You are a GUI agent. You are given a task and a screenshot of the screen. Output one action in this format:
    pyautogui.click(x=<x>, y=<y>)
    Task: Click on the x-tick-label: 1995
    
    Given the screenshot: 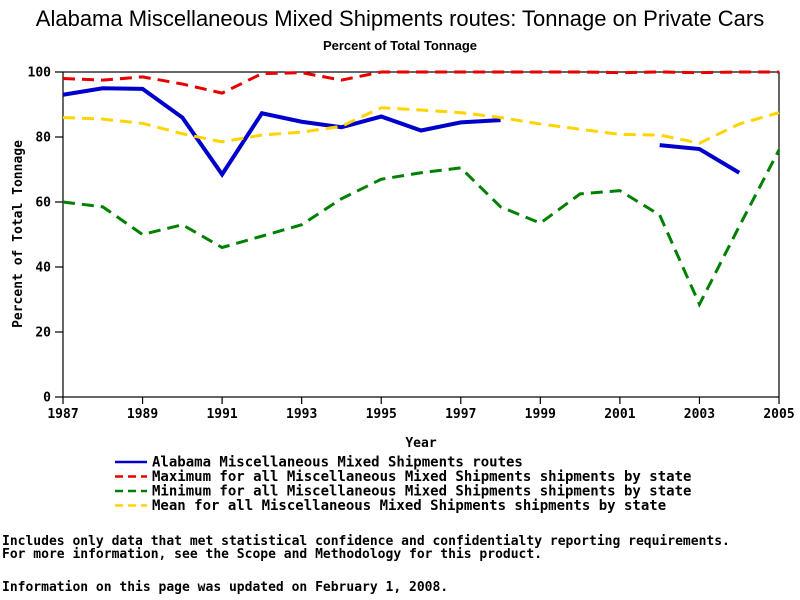 What is the action you would take?
    pyautogui.click(x=381, y=414)
    